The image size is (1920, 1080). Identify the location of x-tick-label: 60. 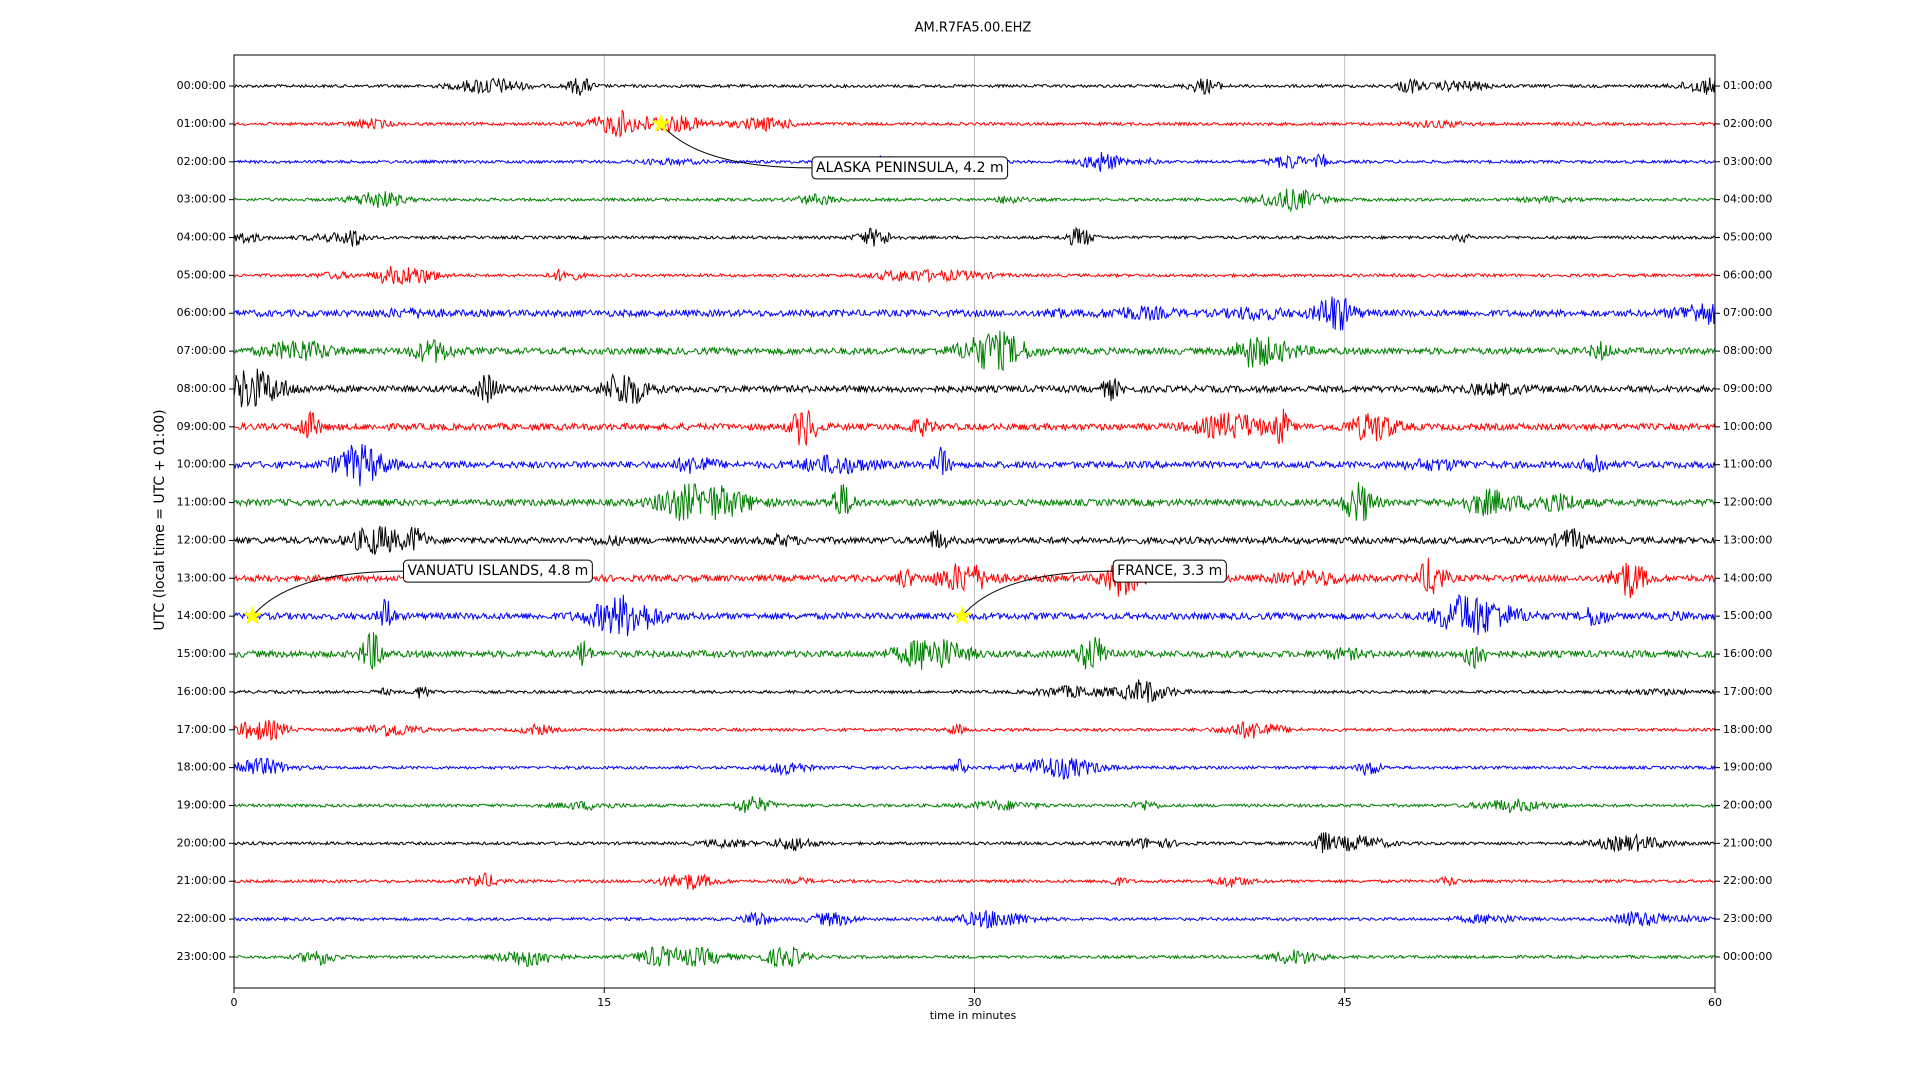
(1715, 1002).